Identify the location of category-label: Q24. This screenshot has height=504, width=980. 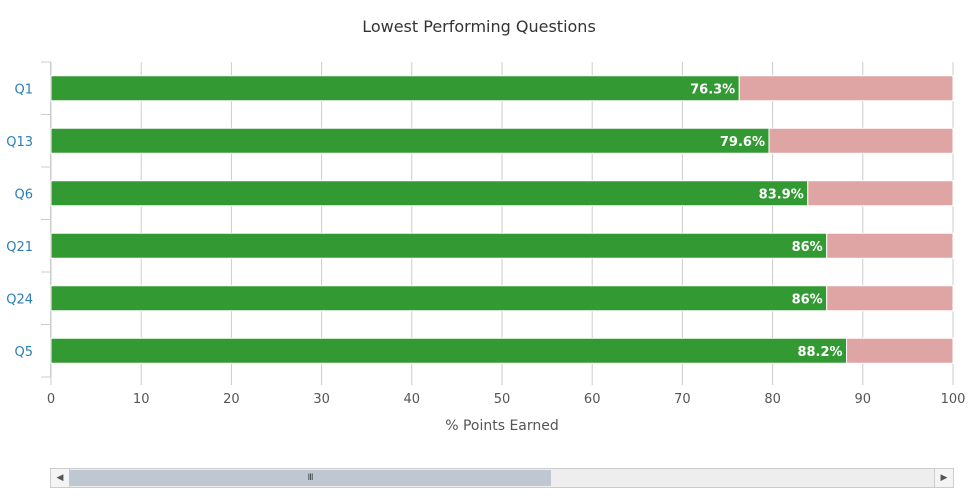
(19, 299).